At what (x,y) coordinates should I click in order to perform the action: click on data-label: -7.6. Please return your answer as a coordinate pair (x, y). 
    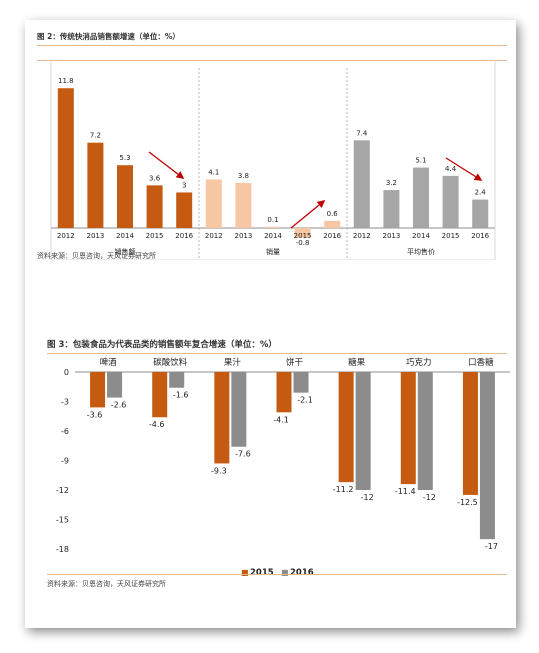
    Looking at the image, I should click on (243, 454).